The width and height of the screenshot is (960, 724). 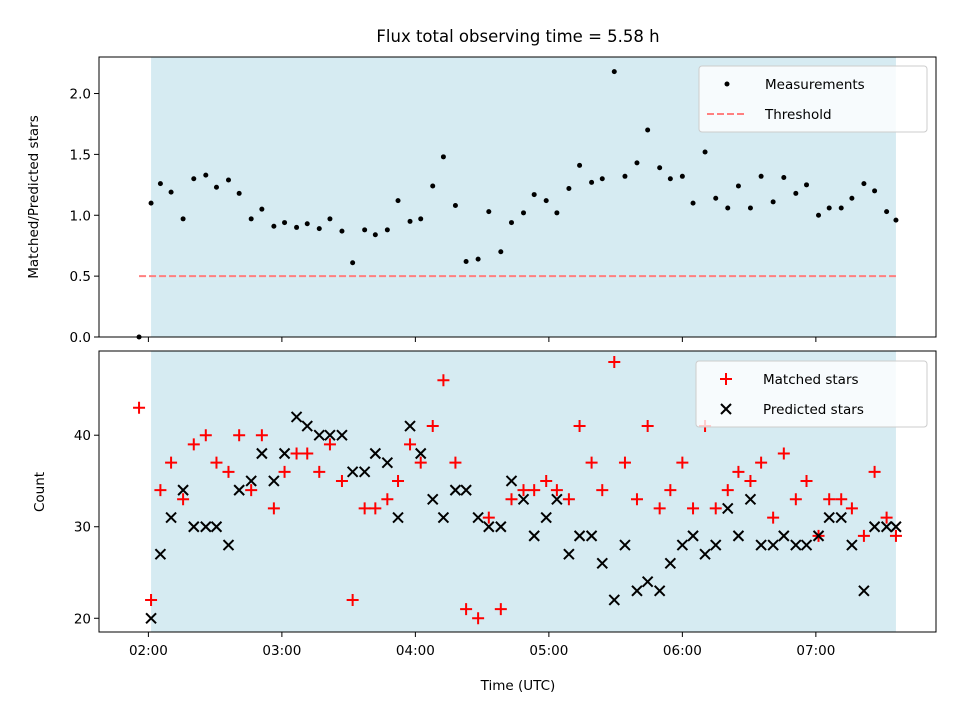 I want to click on legend-threshold-label: Threshold, so click(x=798, y=115).